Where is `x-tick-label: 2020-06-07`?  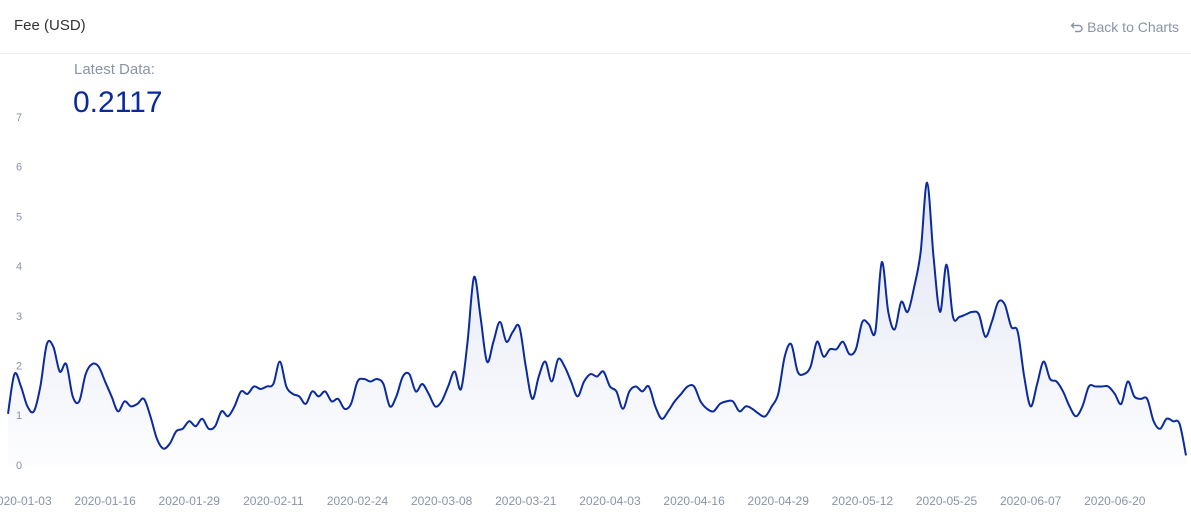
x-tick-label: 2020-06-07 is located at coordinates (1031, 501).